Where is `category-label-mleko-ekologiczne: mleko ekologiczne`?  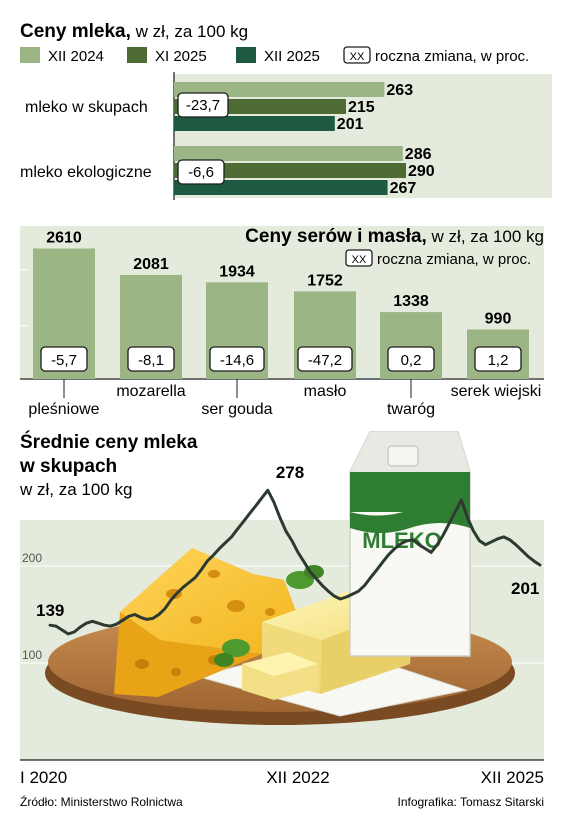 category-label-mleko-ekologiczne: mleko ekologiczne is located at coordinates (86, 172).